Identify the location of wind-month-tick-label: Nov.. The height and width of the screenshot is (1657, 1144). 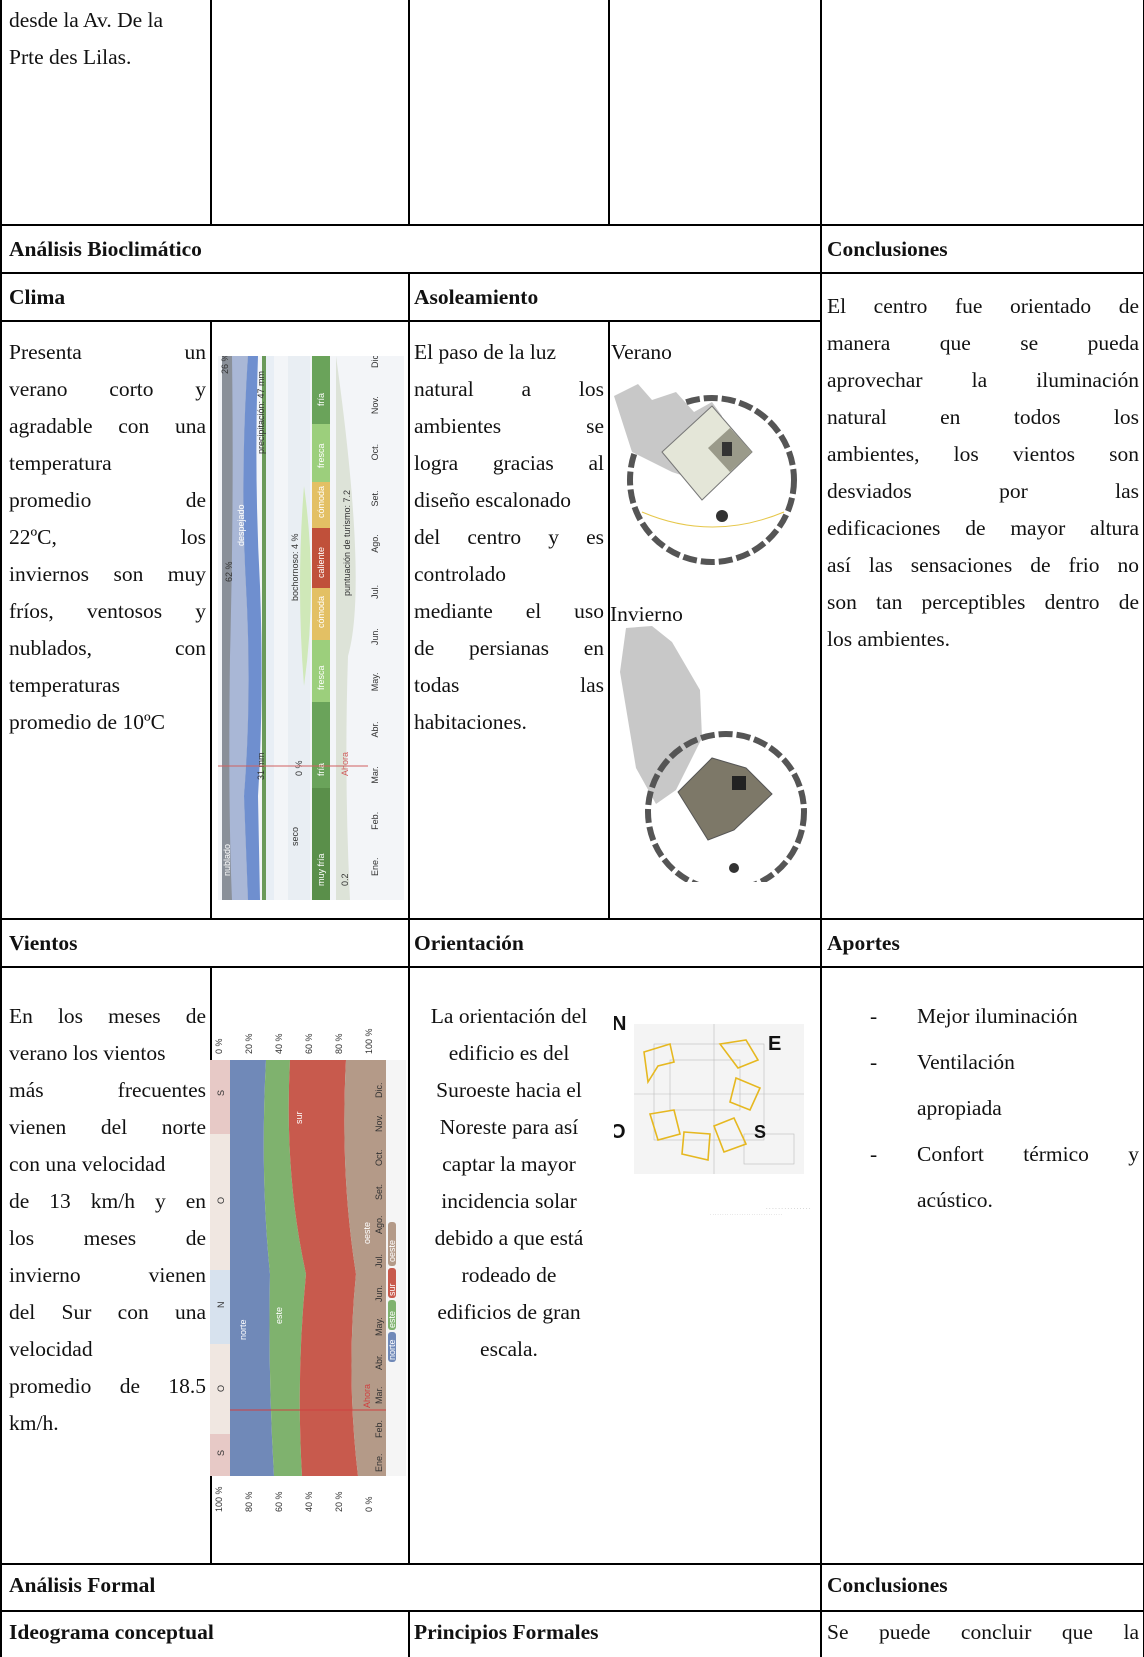
(379, 1123).